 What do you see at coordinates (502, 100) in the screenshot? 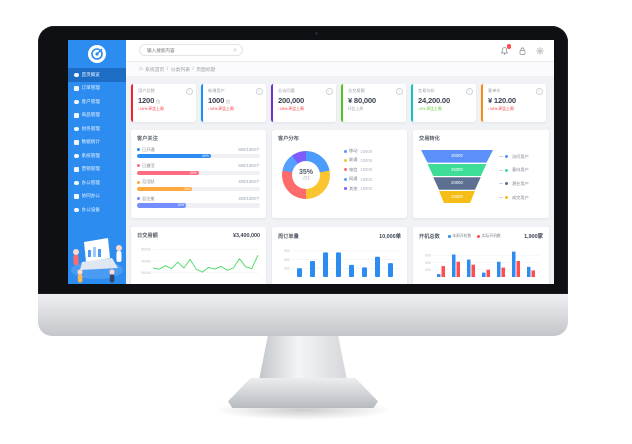
I see `stat-value: ¥ 120.00` at bounding box center [502, 100].